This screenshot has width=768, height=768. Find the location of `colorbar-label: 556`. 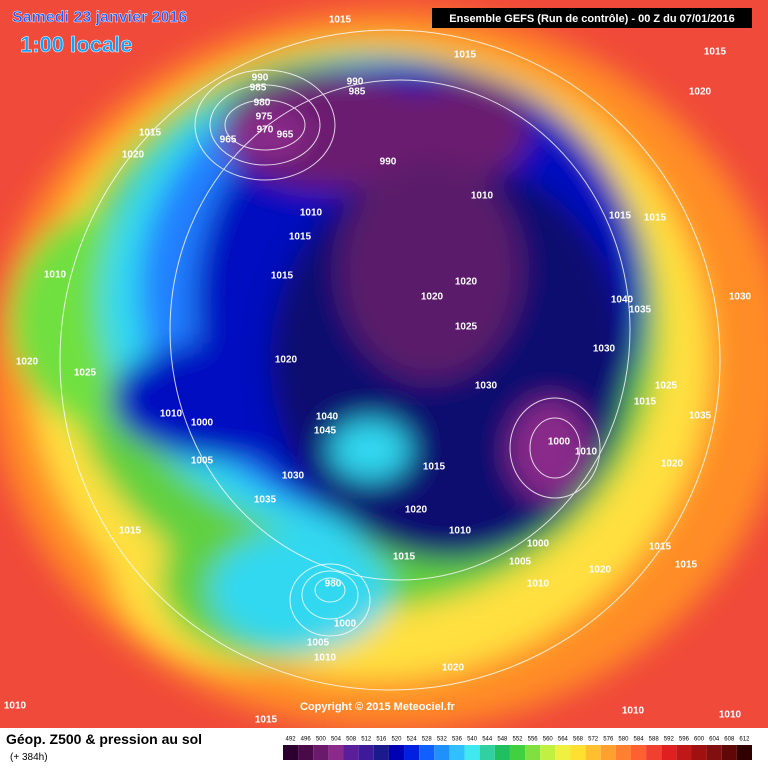

colorbar-label: 556 is located at coordinates (533, 740).